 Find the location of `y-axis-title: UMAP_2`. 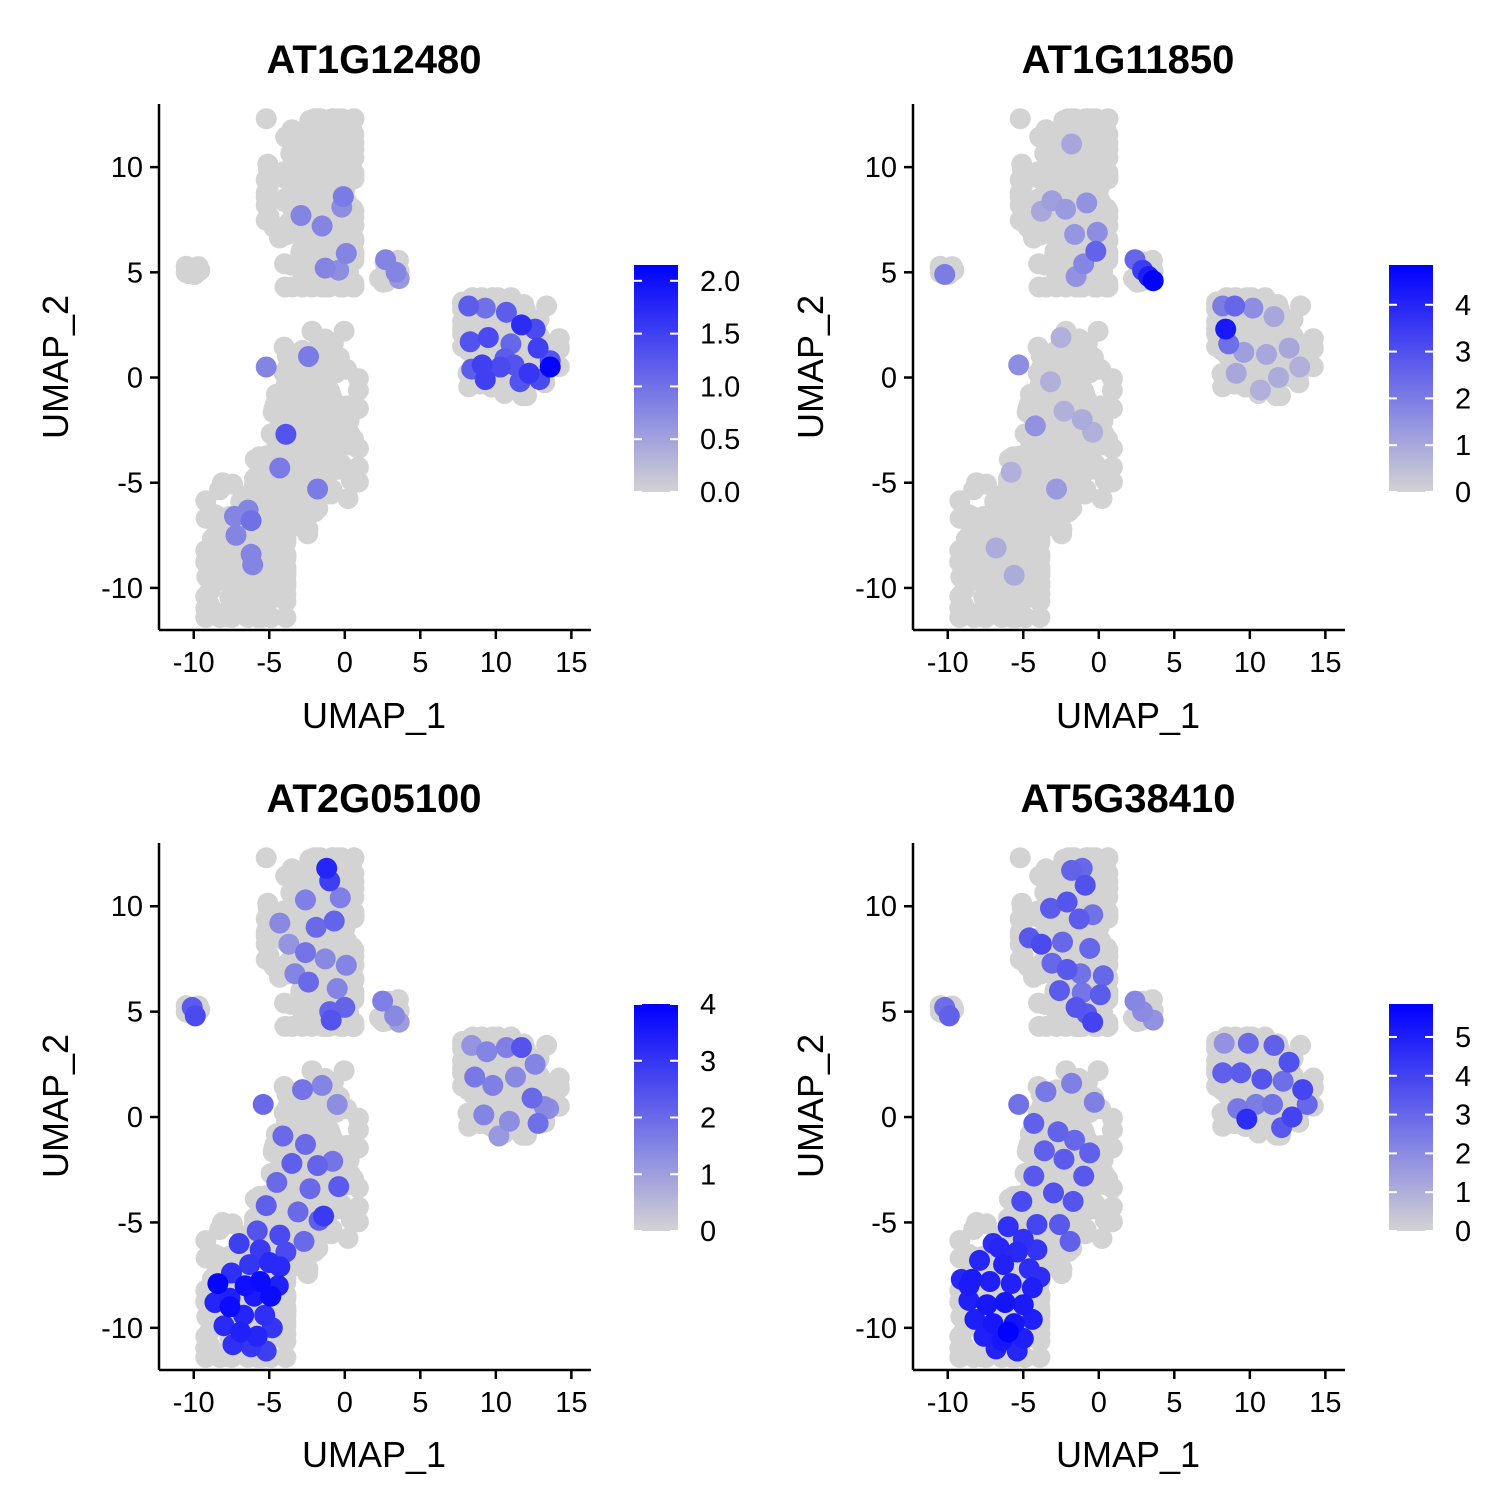

y-axis-title: UMAP_2 is located at coordinates (810, 1106).